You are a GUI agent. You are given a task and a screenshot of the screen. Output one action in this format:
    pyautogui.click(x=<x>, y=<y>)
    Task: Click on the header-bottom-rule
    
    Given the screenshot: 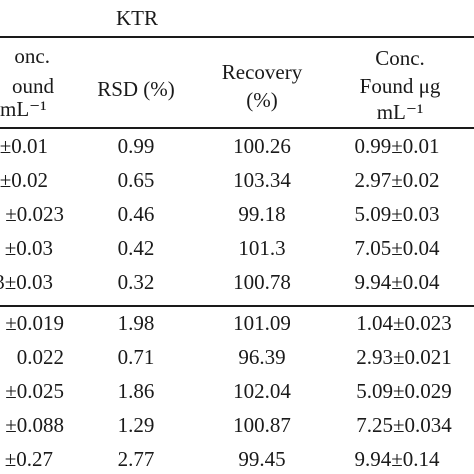 What is the action you would take?
    pyautogui.click(x=237, y=128)
    